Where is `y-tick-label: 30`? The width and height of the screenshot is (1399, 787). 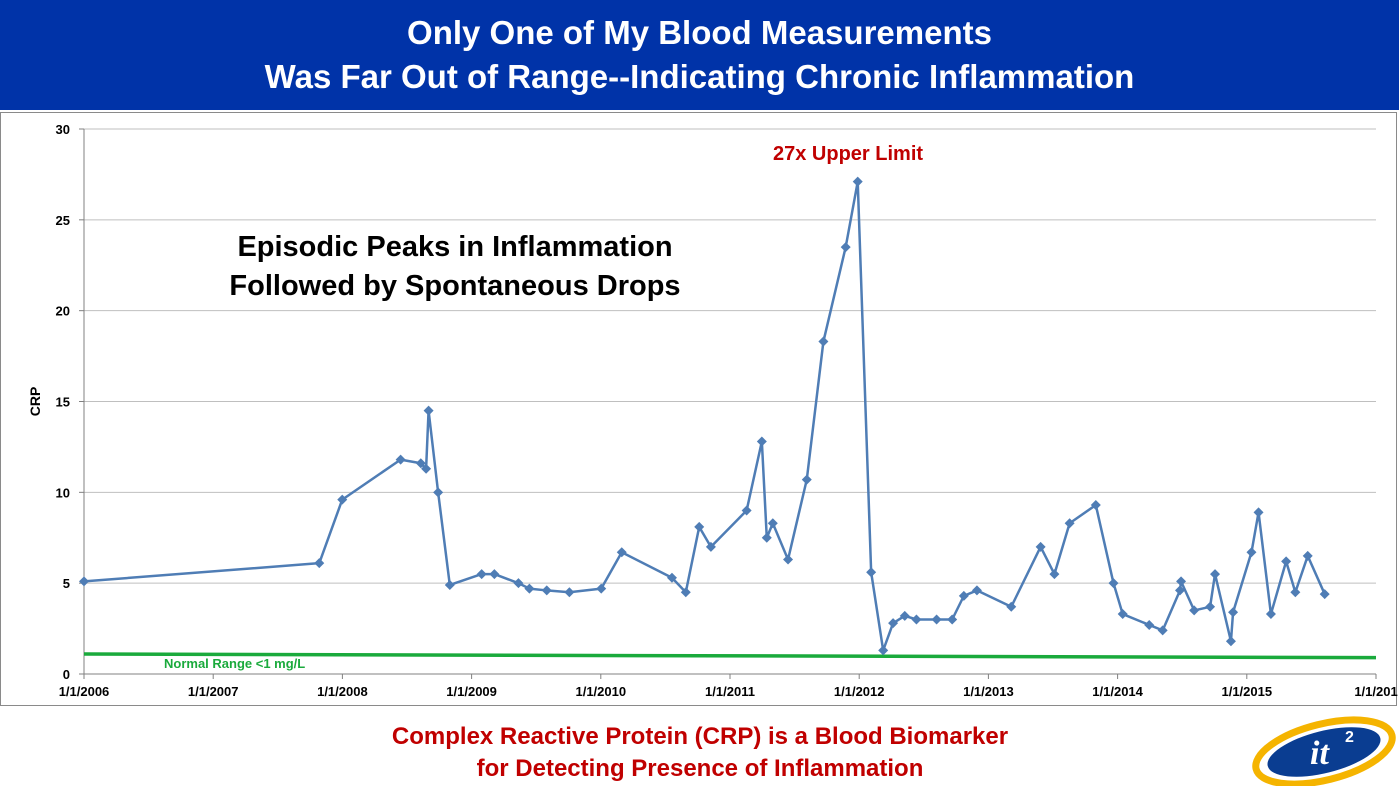 y-tick-label: 30 is located at coordinates (63, 129).